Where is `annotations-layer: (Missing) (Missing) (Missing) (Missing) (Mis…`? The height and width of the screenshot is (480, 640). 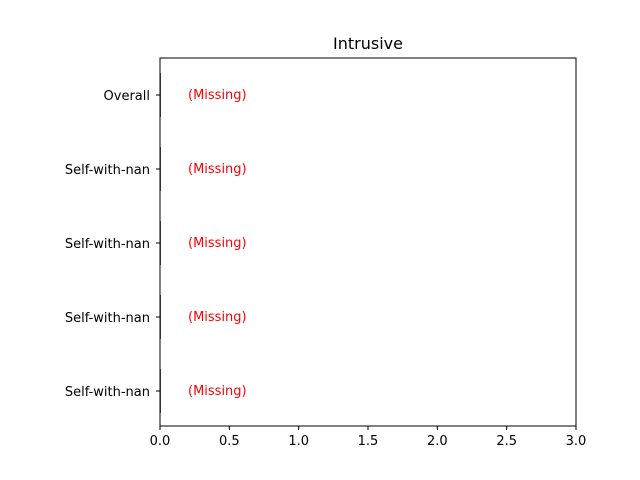 annotations-layer: (Missing) (Missing) (Missing) (Missing) (Mis… is located at coordinates (217, 243).